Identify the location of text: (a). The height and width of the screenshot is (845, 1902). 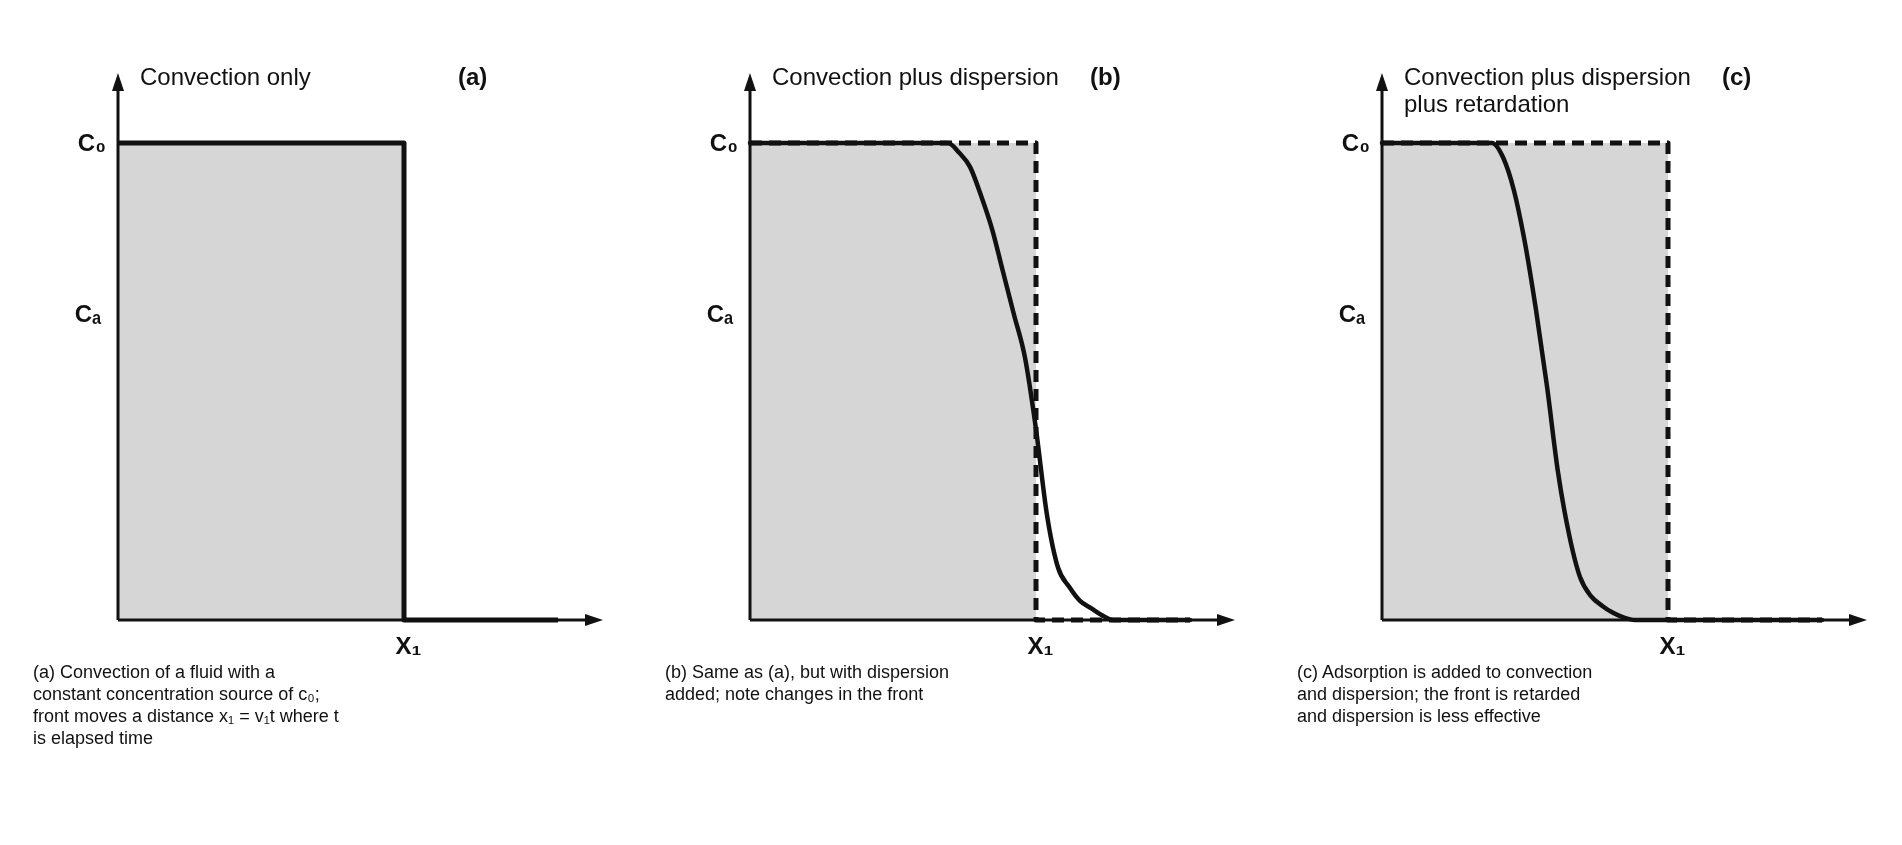
(473, 76).